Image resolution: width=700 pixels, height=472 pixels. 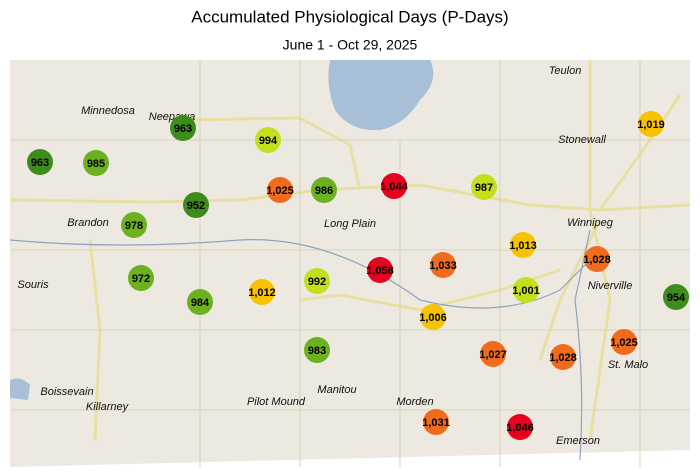 What do you see at coordinates (336, 390) in the screenshot?
I see `place-label: Manitou` at bounding box center [336, 390].